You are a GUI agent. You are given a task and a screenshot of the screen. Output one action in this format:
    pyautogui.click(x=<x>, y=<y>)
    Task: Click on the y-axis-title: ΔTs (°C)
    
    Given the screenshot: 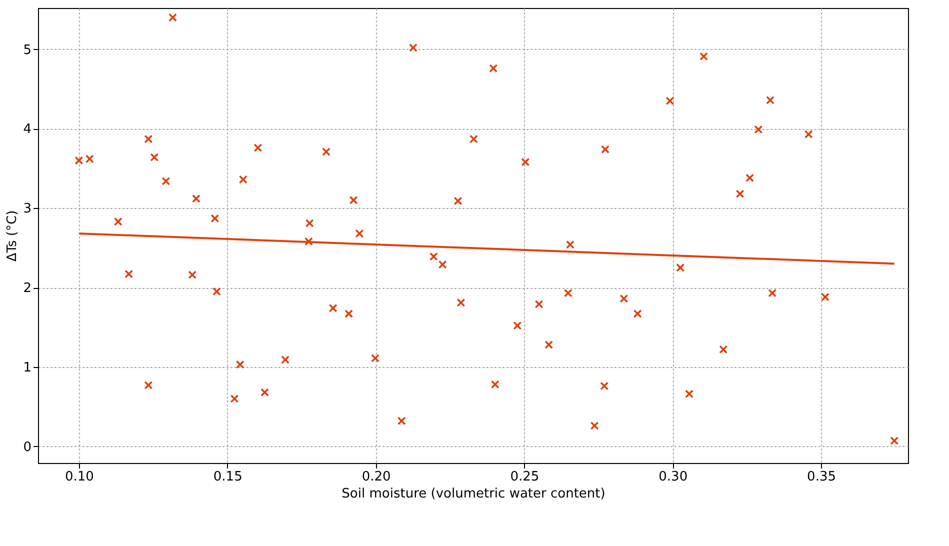 What is the action you would take?
    pyautogui.click(x=12, y=236)
    